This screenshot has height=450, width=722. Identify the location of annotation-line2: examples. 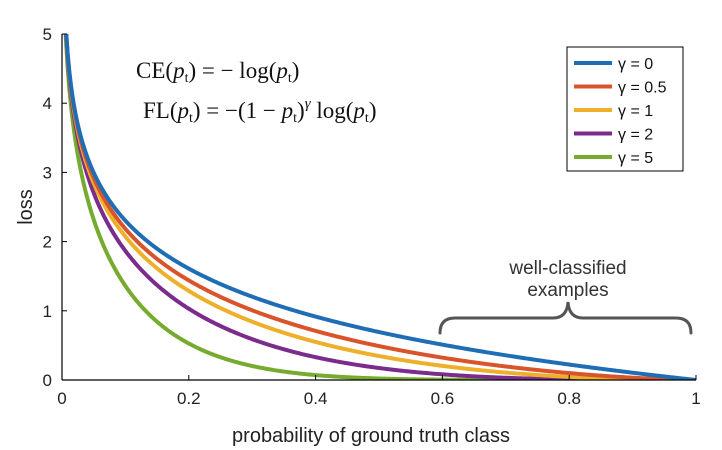
(567, 290).